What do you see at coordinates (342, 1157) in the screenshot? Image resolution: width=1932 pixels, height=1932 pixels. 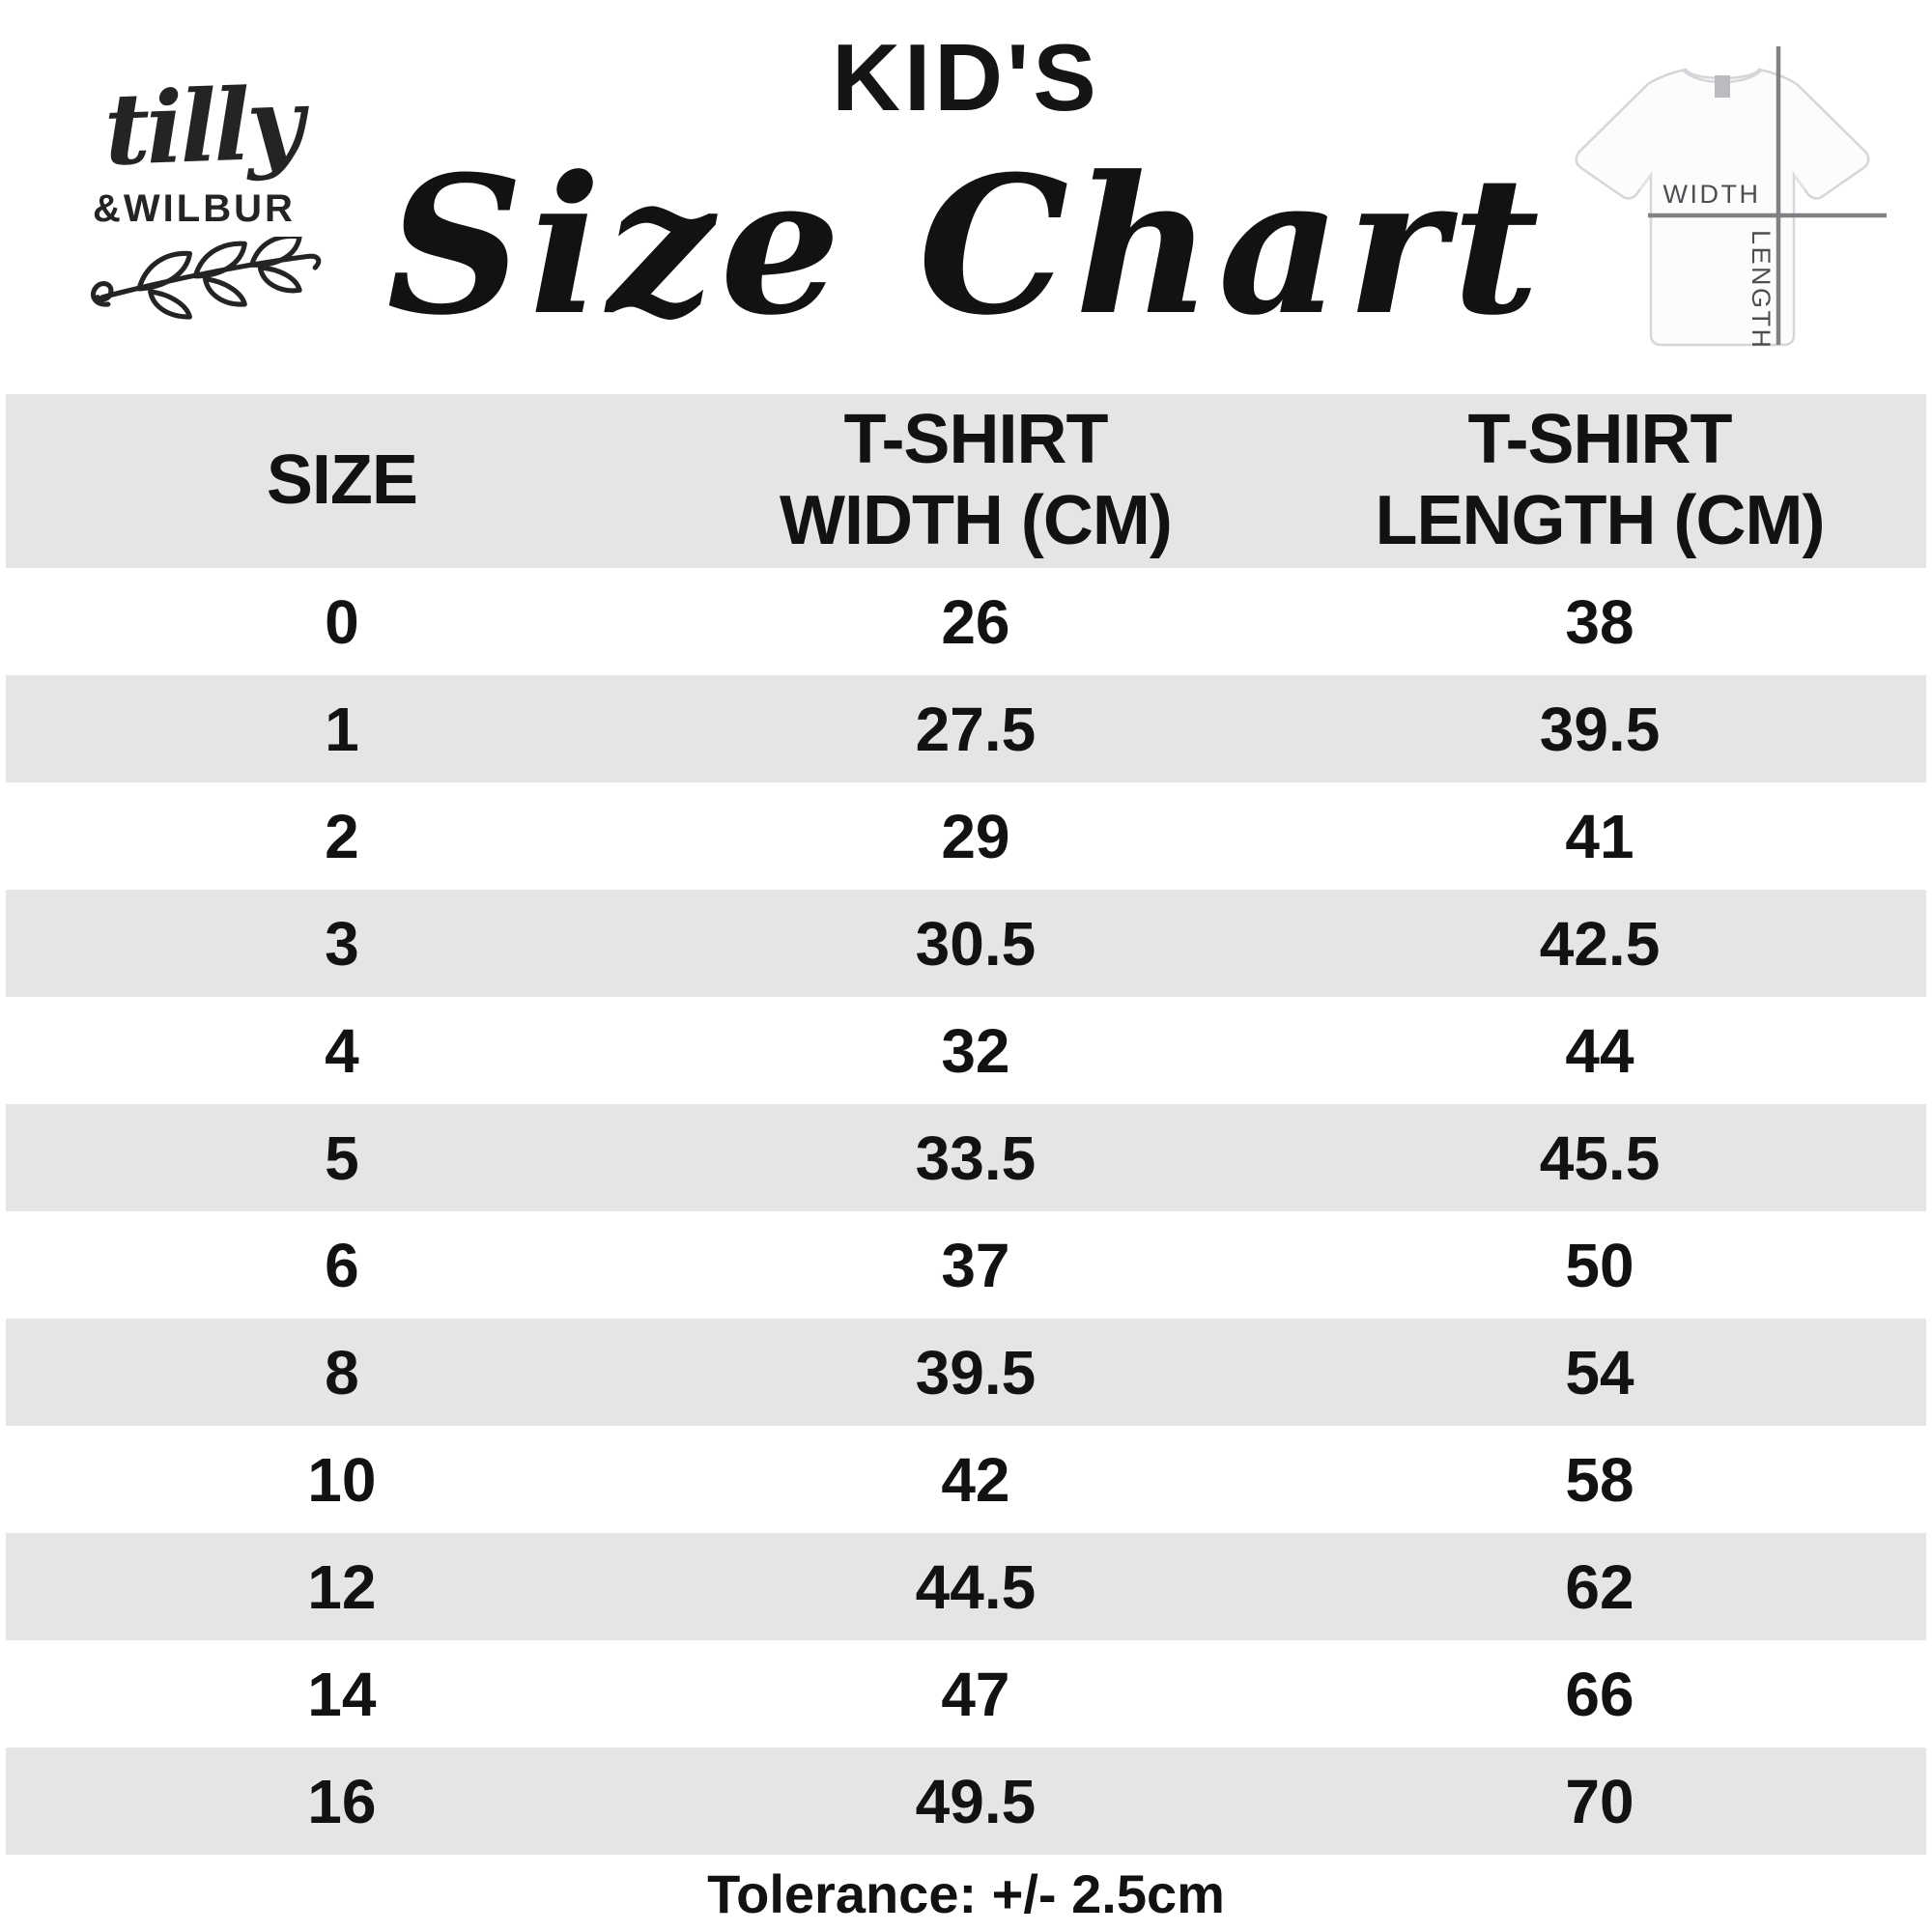 I see `size-cell: 5` at bounding box center [342, 1157].